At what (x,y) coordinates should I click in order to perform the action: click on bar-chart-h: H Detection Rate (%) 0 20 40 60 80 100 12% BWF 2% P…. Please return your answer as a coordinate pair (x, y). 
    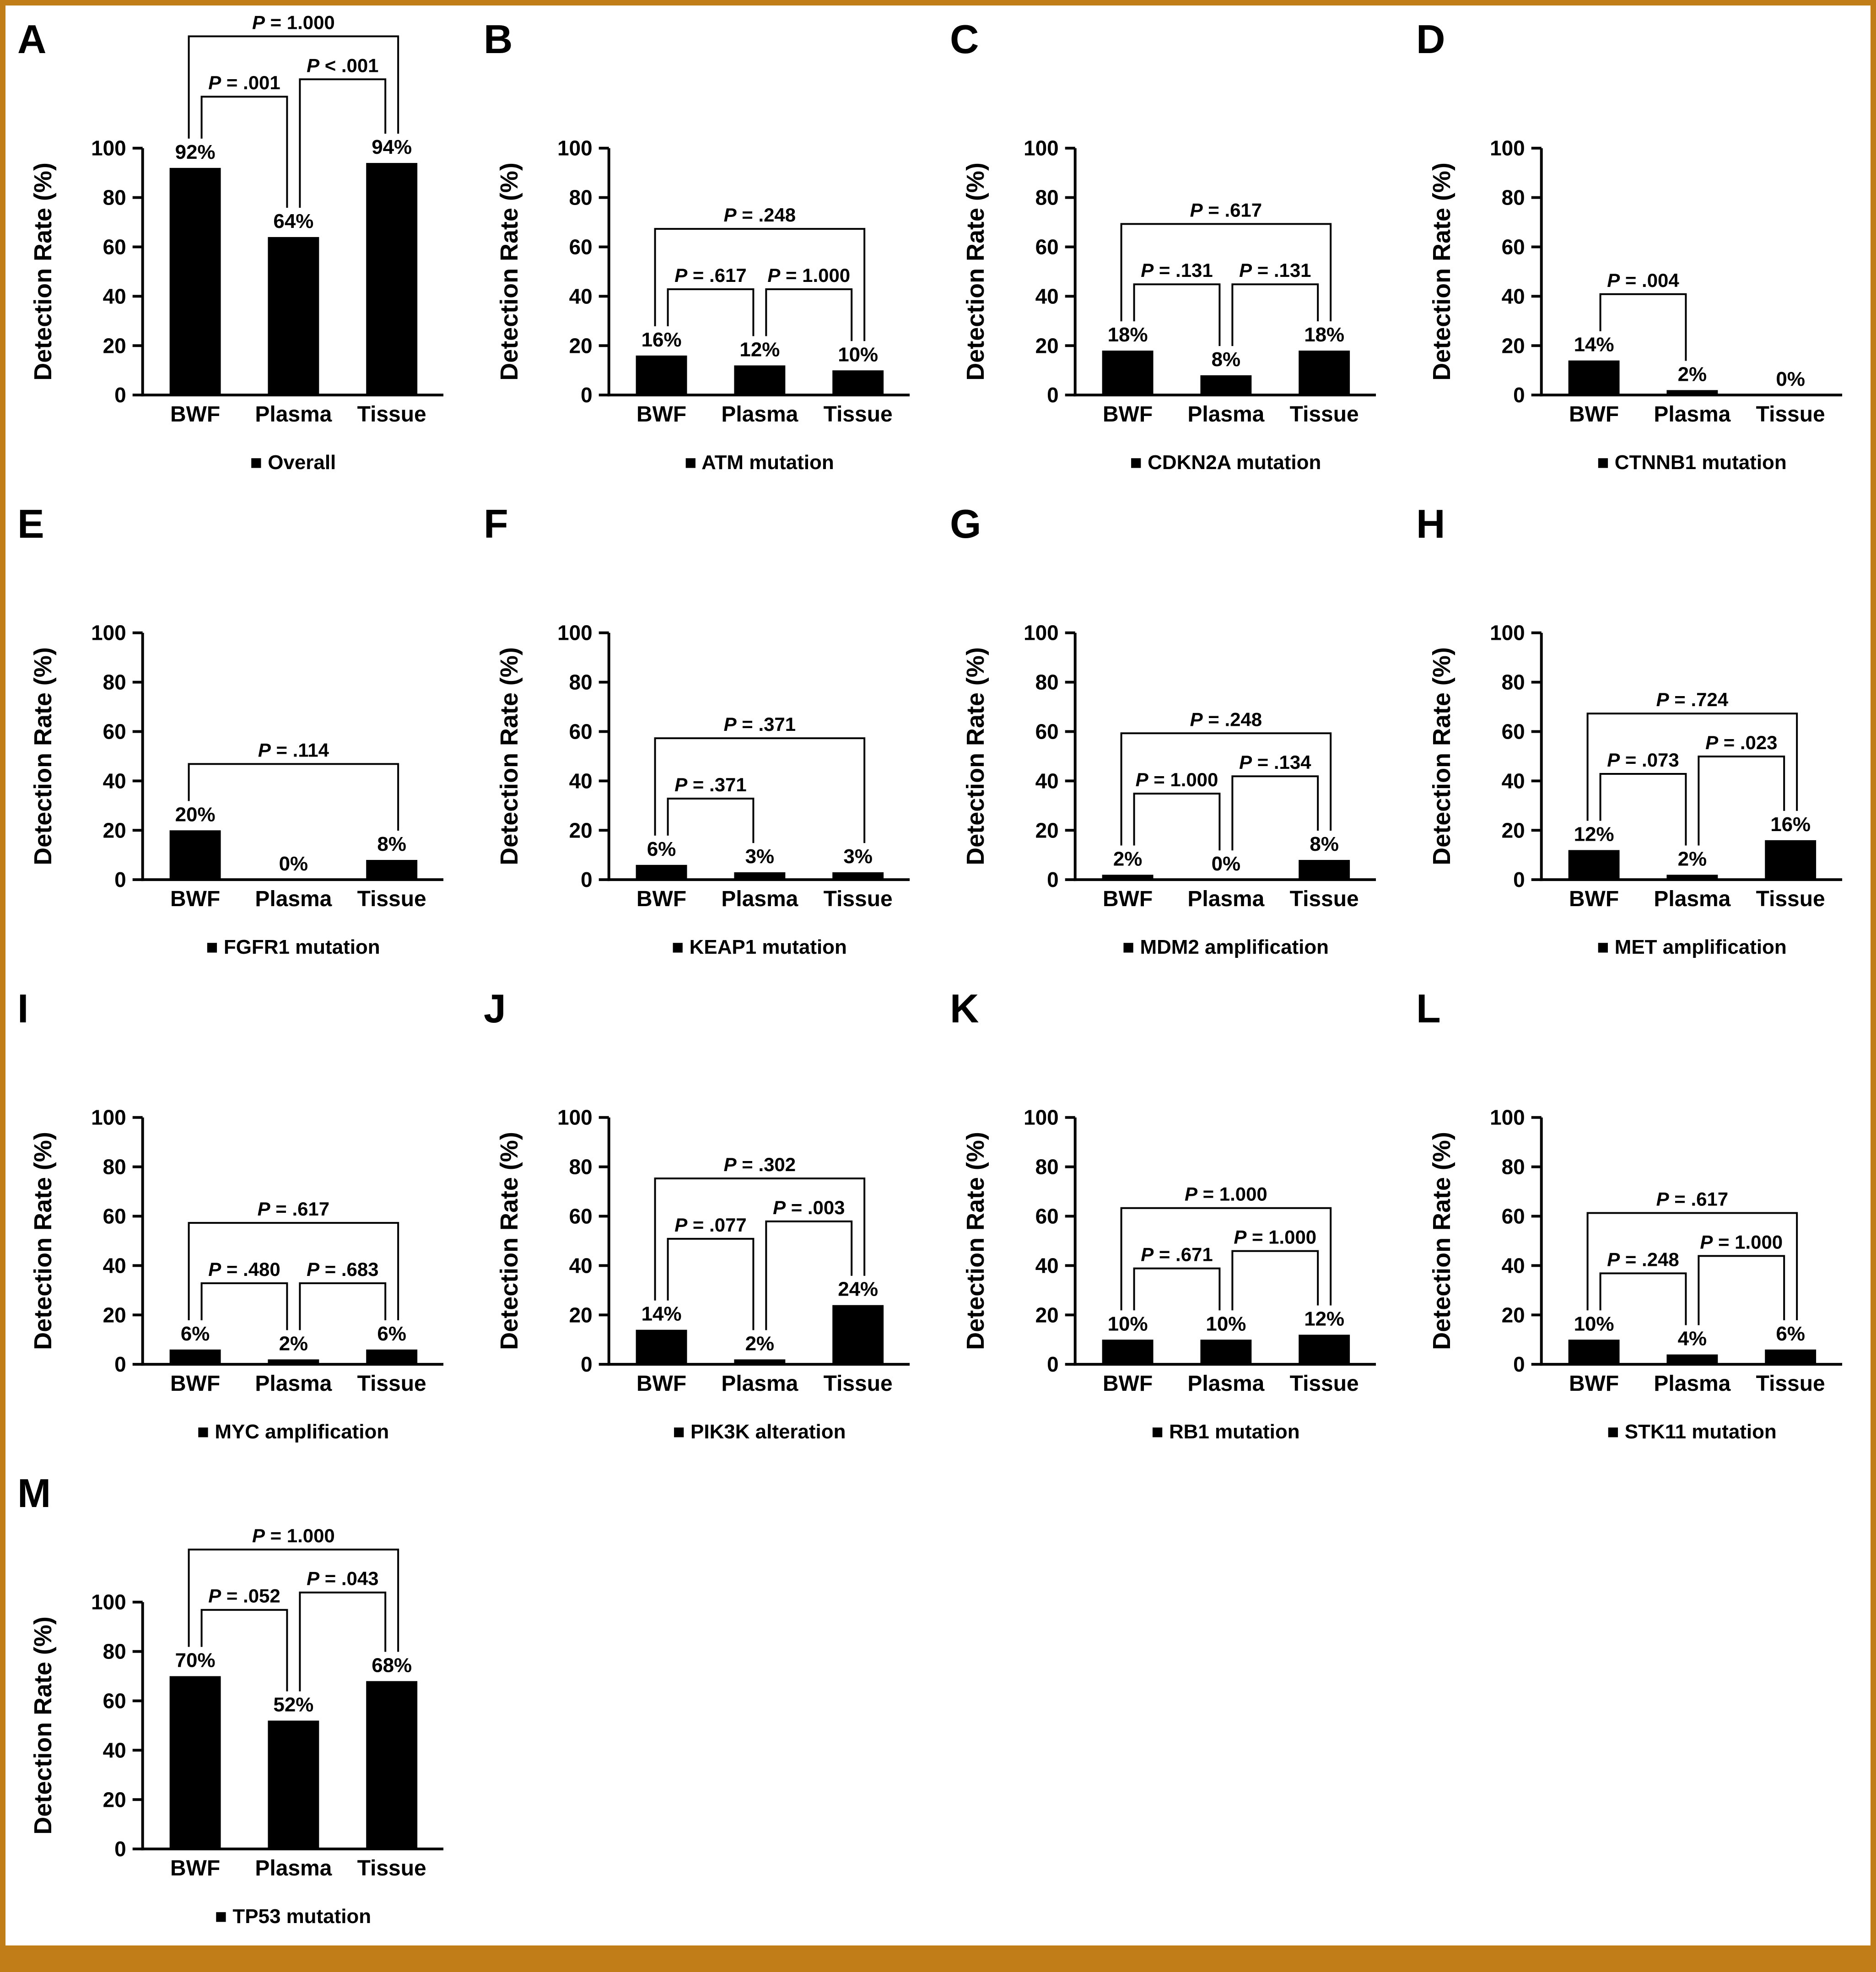
    Looking at the image, I should click on (1630, 729).